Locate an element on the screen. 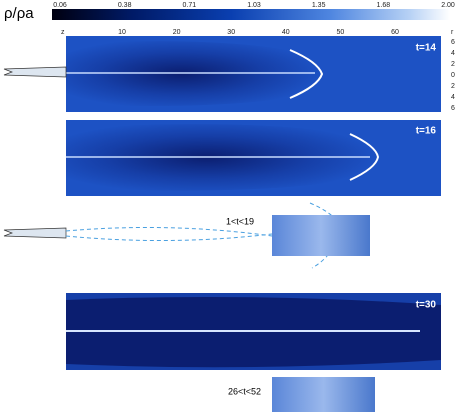 The width and height of the screenshot is (458, 414). colorbar-tick-label: 2.00 is located at coordinates (448, 5).